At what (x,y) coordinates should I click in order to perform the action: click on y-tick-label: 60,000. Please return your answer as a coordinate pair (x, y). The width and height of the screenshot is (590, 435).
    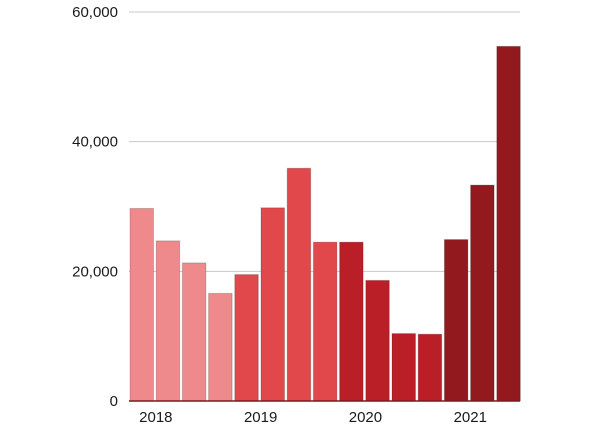
    Looking at the image, I should click on (95, 12).